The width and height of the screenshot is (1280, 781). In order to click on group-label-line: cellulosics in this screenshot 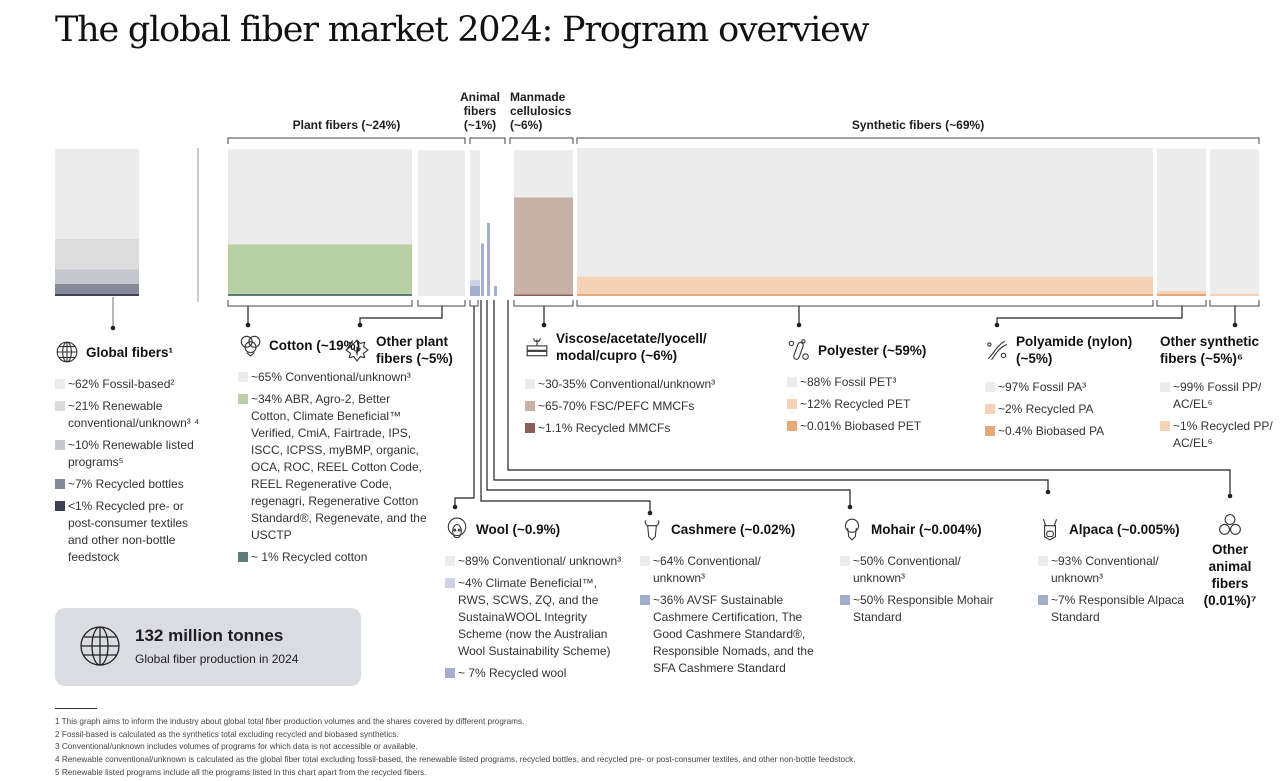, I will do `click(541, 111)`.